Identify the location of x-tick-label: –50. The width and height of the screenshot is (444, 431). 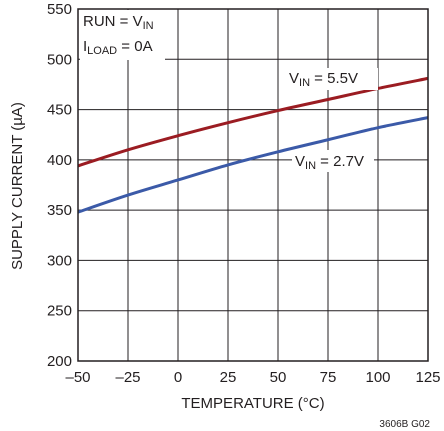
(77, 377).